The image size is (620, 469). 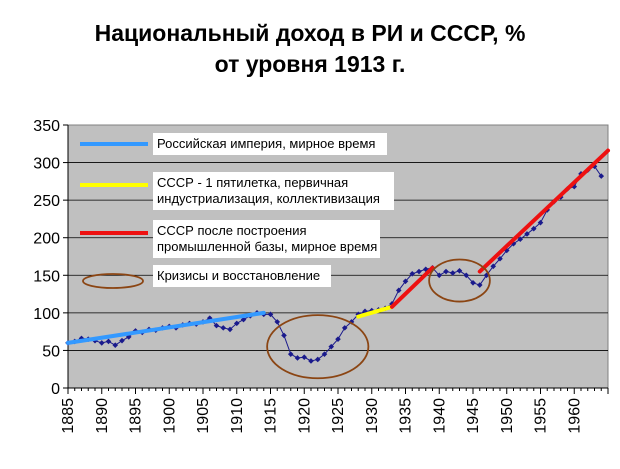 I want to click on legend-item: Российская империя, мирное время, so click(x=233, y=144).